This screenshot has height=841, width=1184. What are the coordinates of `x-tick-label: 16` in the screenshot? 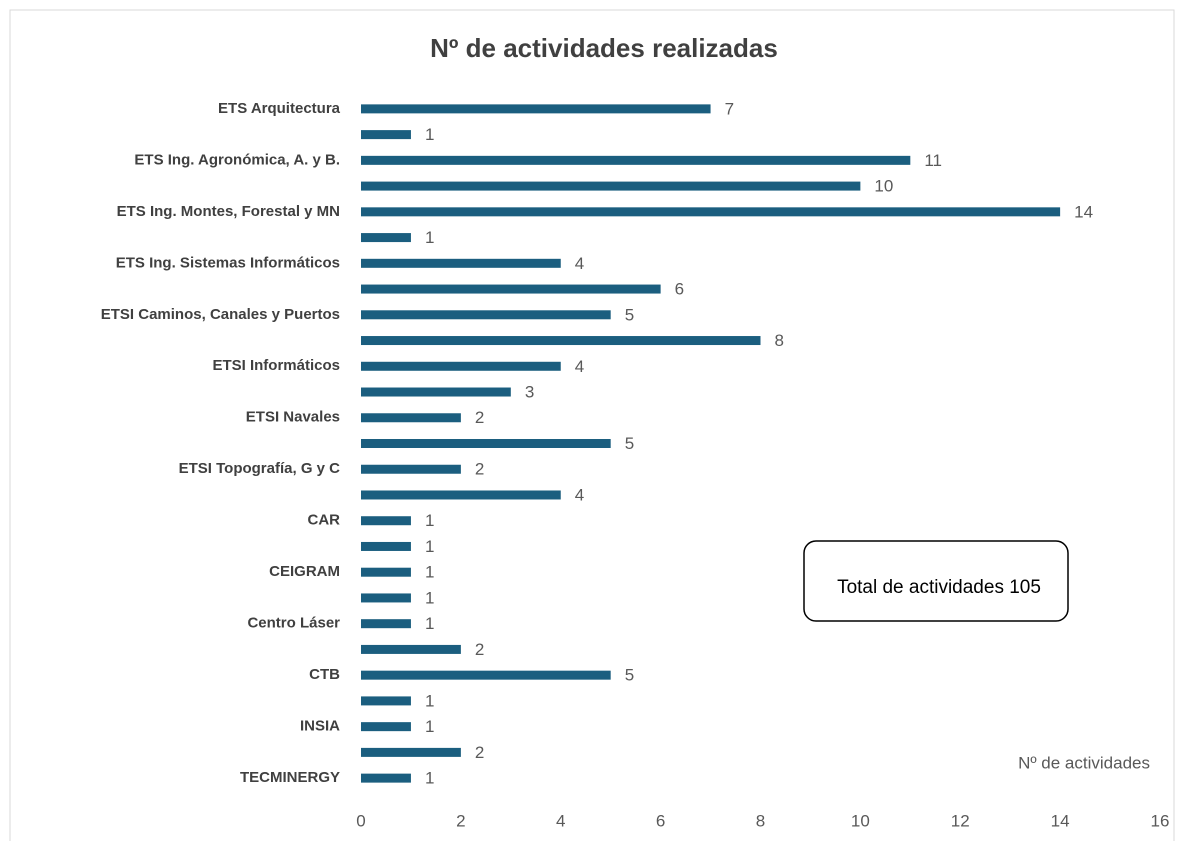 It's located at (1160, 820).